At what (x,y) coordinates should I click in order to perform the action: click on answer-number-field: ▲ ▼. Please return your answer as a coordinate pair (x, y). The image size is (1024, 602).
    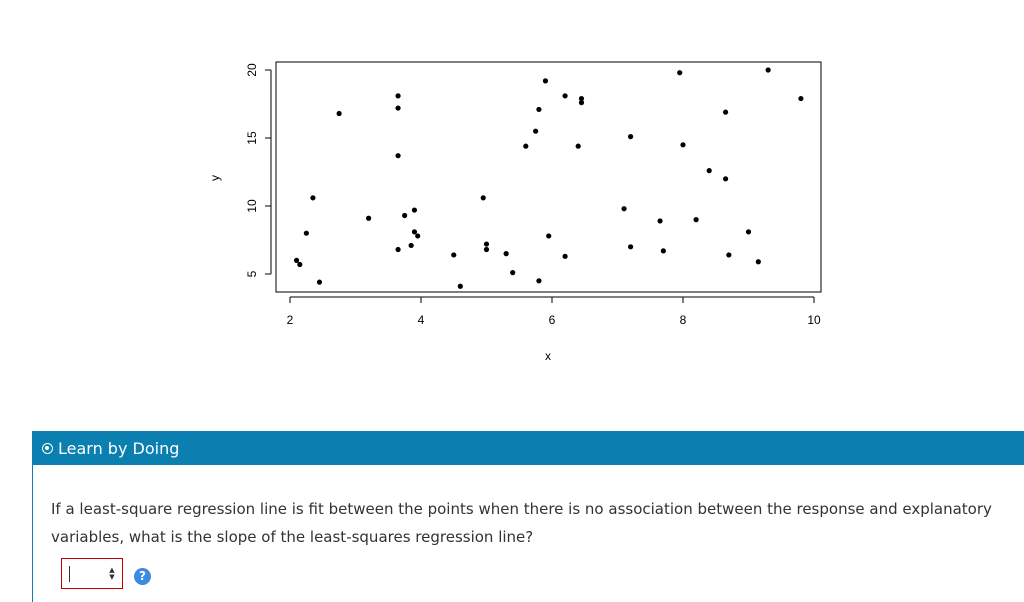
    Looking at the image, I should click on (92, 573).